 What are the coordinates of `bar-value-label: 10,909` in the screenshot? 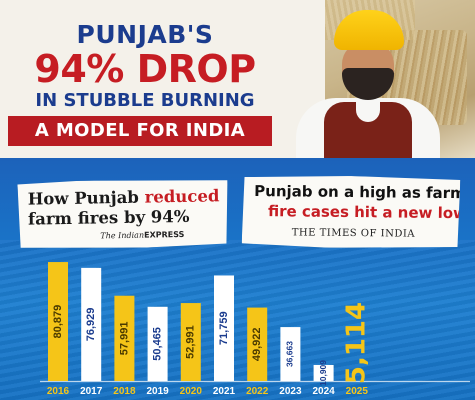 It's located at (323, 373).